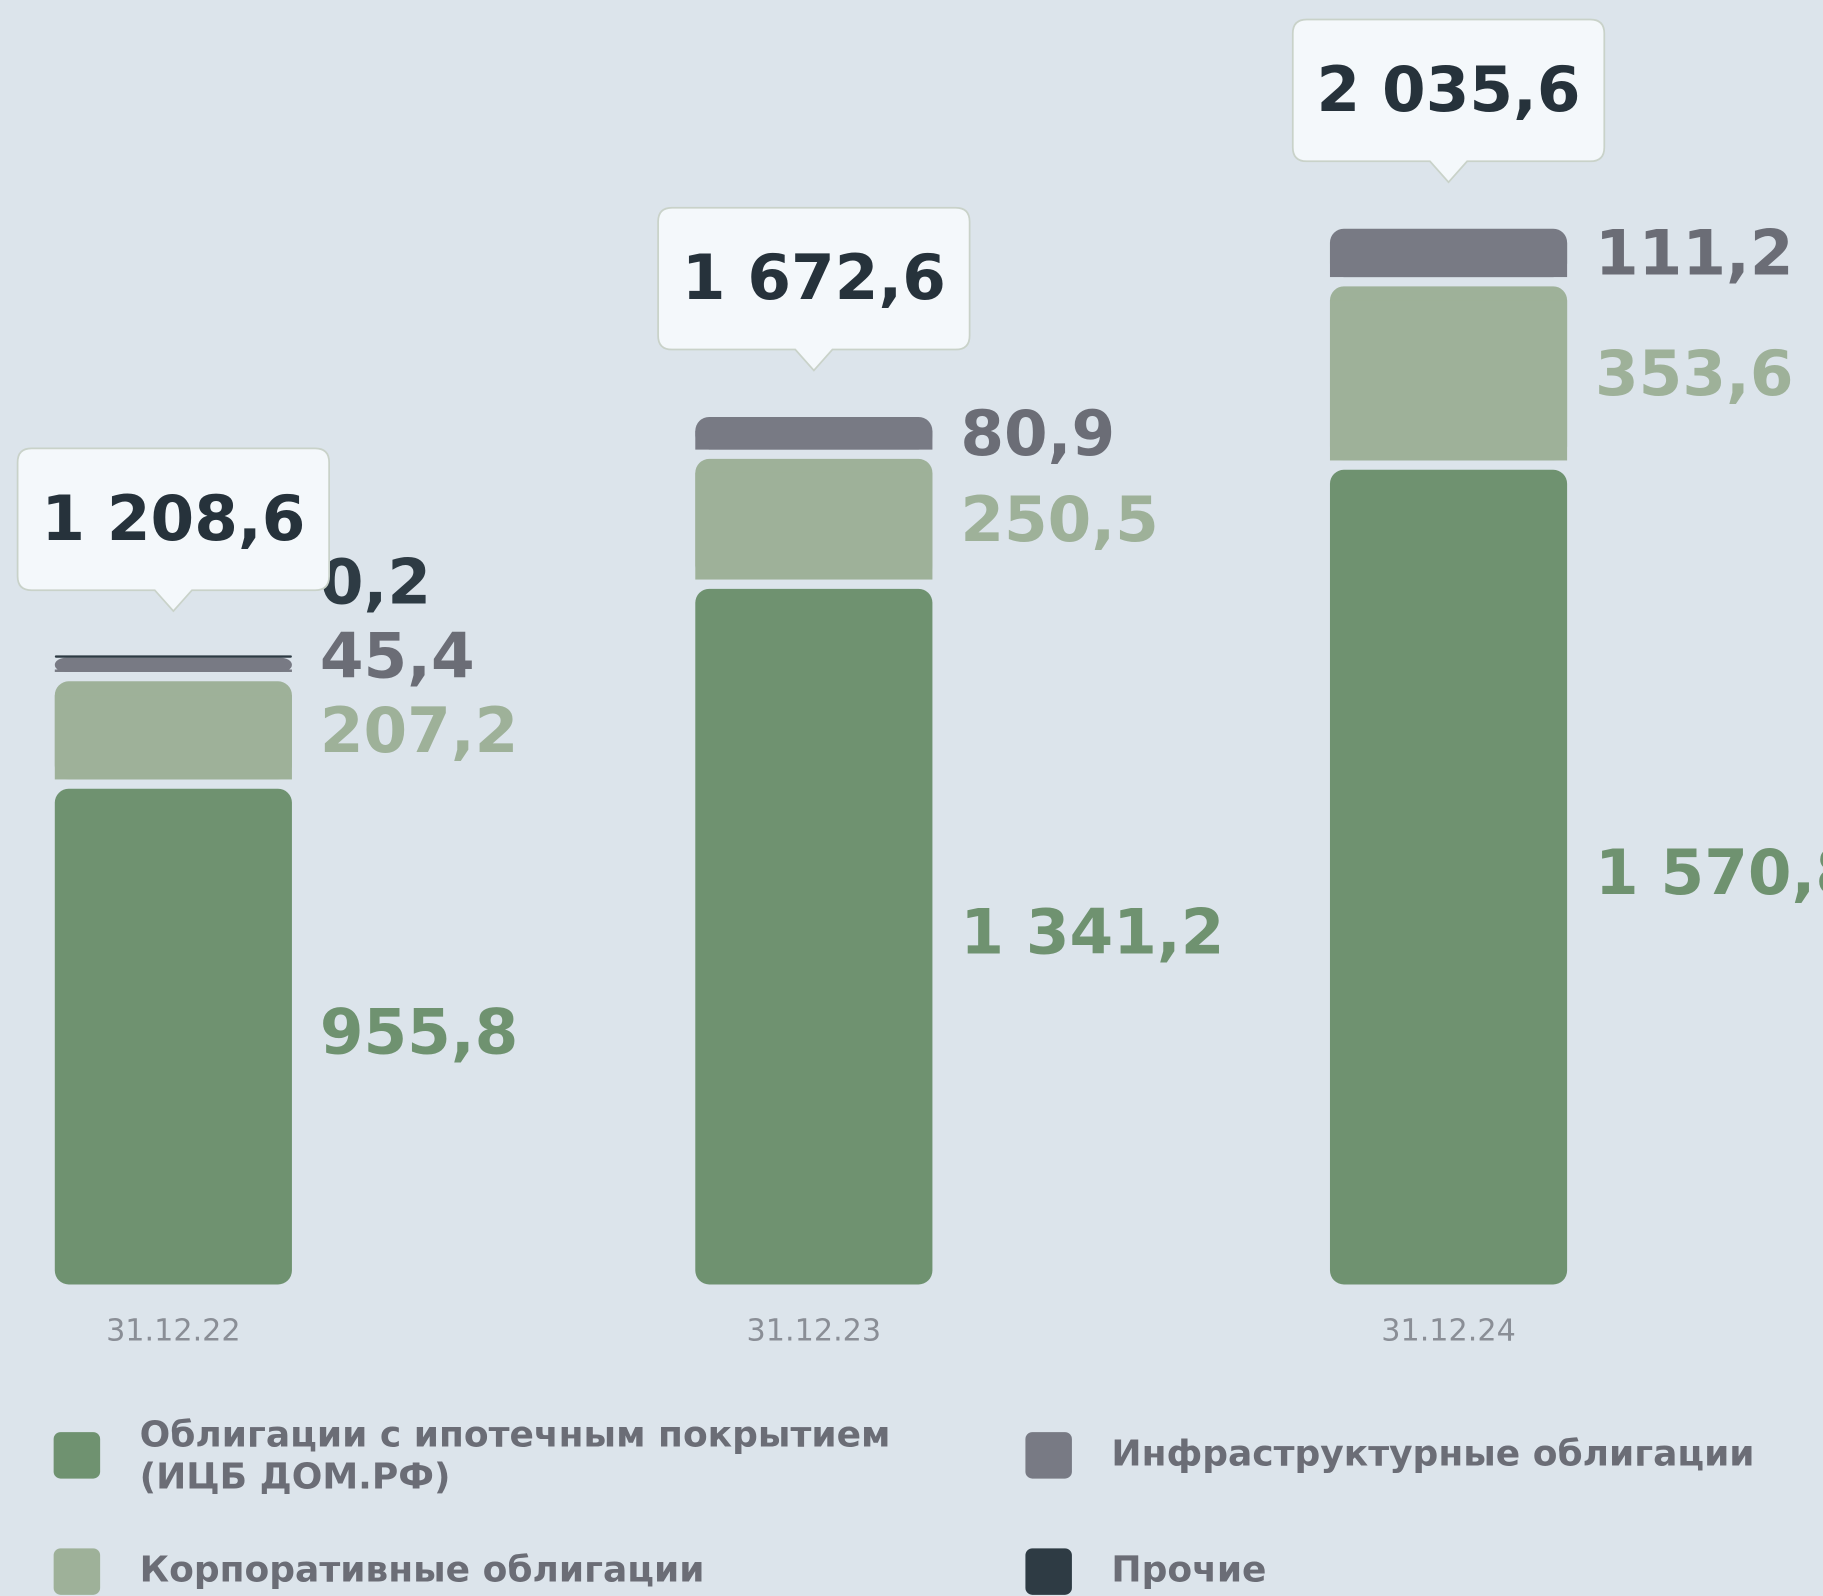 This screenshot has height=1596, width=1823. What do you see at coordinates (1432, 1453) in the screenshot?
I see `legend-label: Инфраструктурные облигации` at bounding box center [1432, 1453].